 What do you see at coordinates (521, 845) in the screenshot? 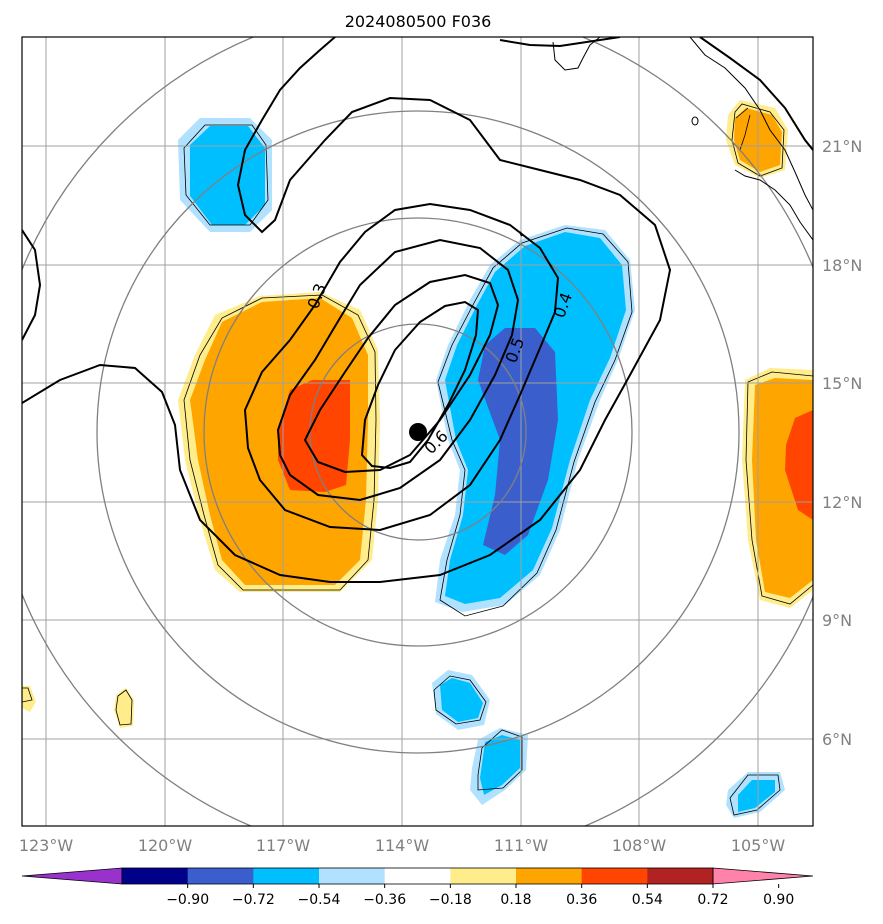
I see `lon-label: 111°W` at bounding box center [521, 845].